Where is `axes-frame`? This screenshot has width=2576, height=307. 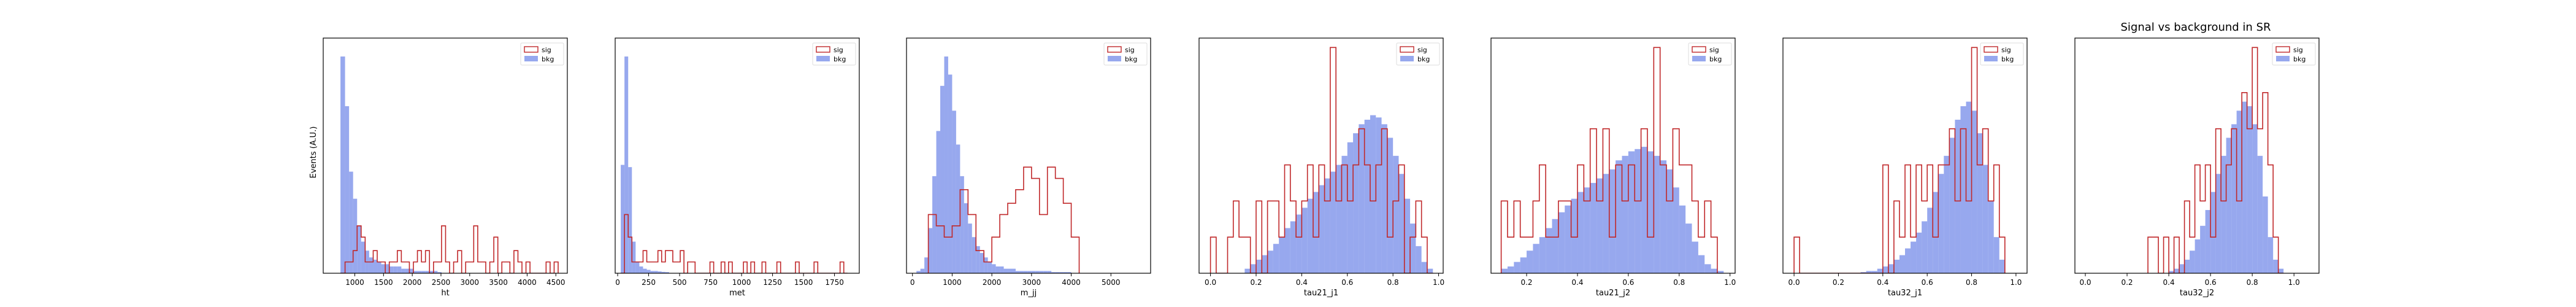
axes-frame is located at coordinates (1028, 155).